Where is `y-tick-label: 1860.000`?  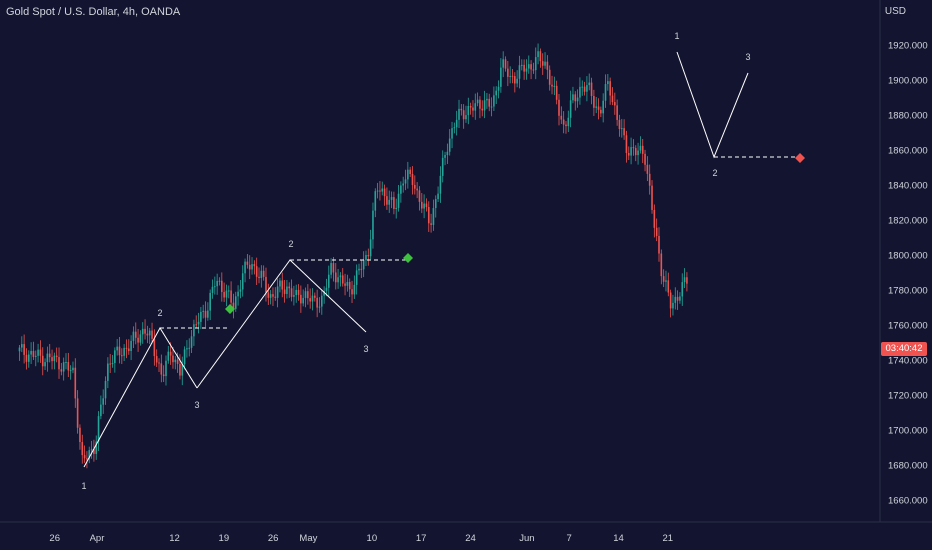
y-tick-label: 1860.000 is located at coordinates (908, 151).